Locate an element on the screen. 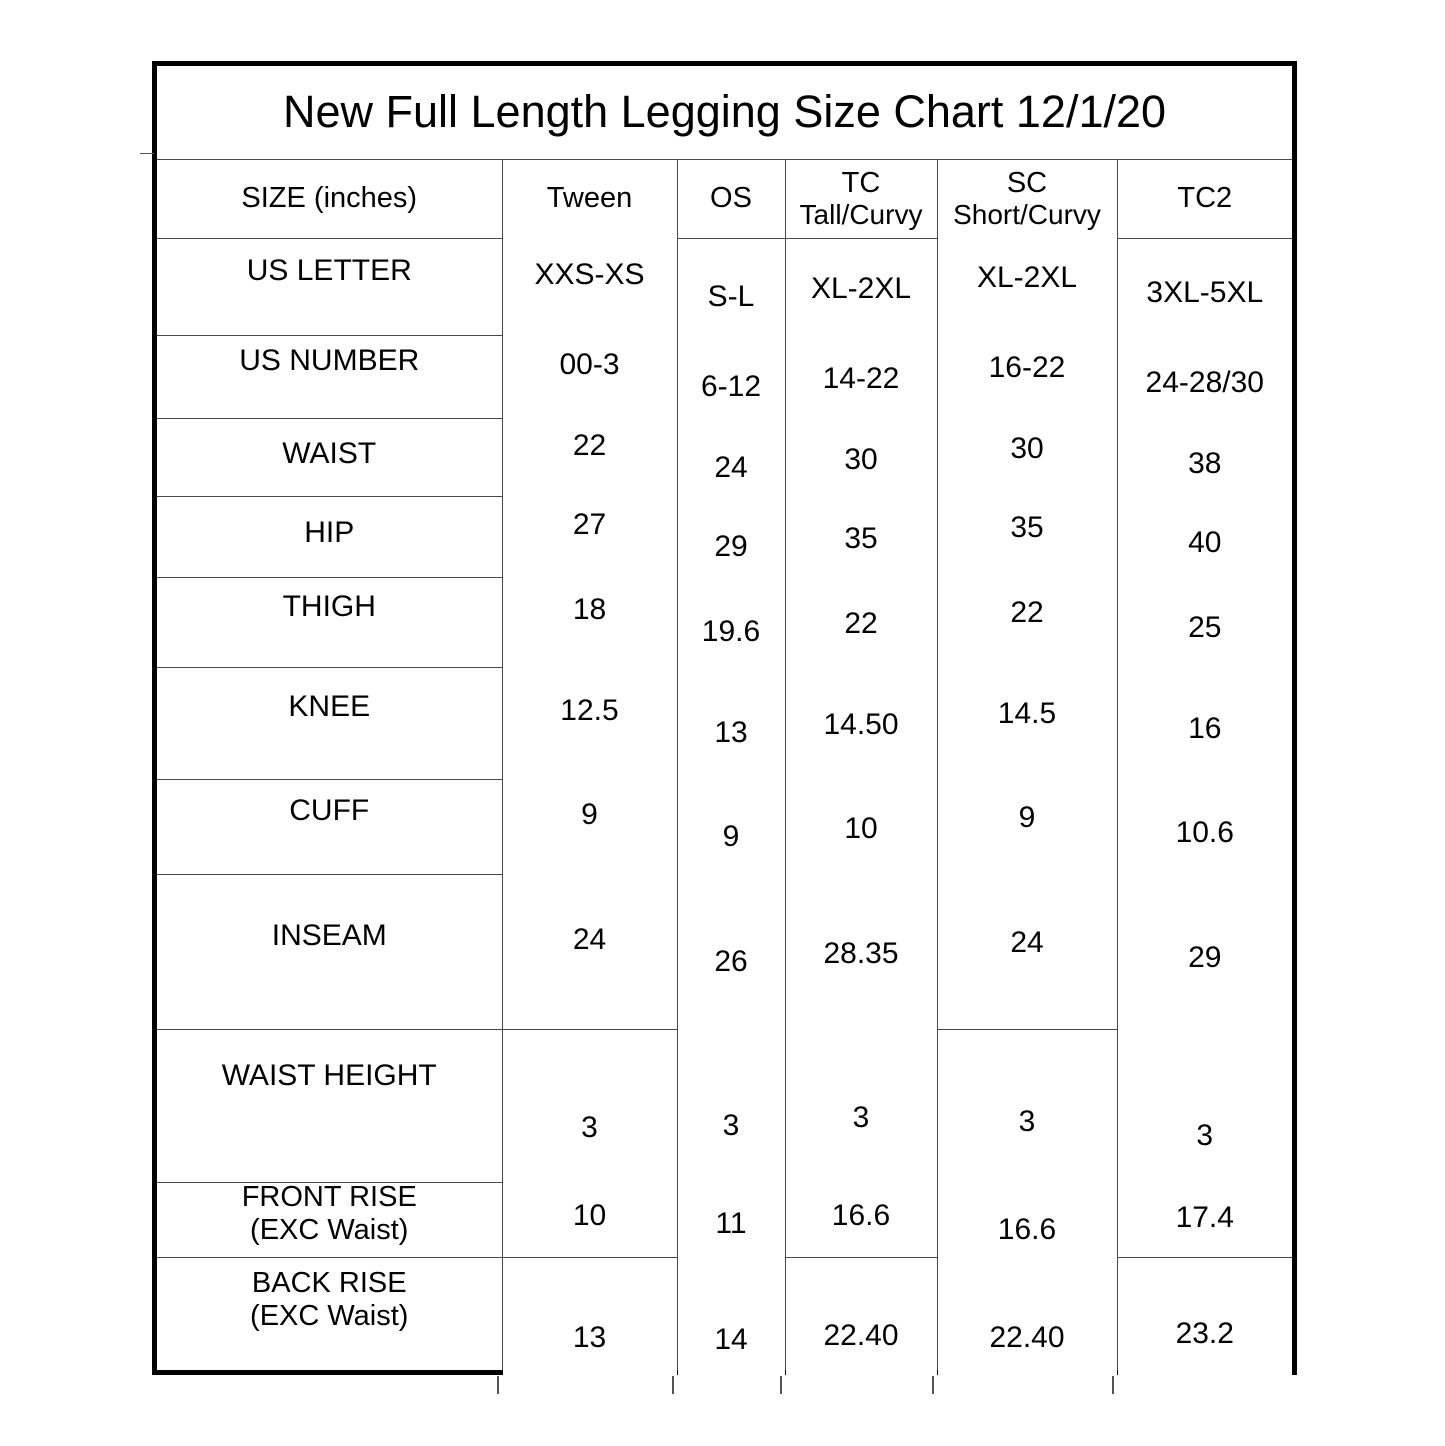  row-label-text: WAIST is located at coordinates (329, 453).